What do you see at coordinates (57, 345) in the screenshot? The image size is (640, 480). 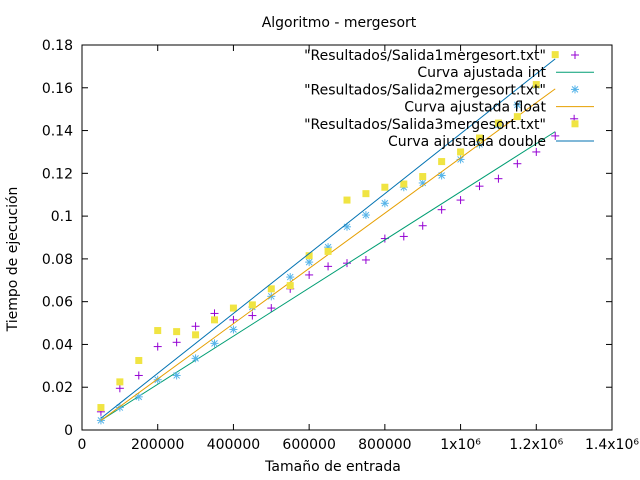 I see `y-tick-label: 0.04` at bounding box center [57, 345].